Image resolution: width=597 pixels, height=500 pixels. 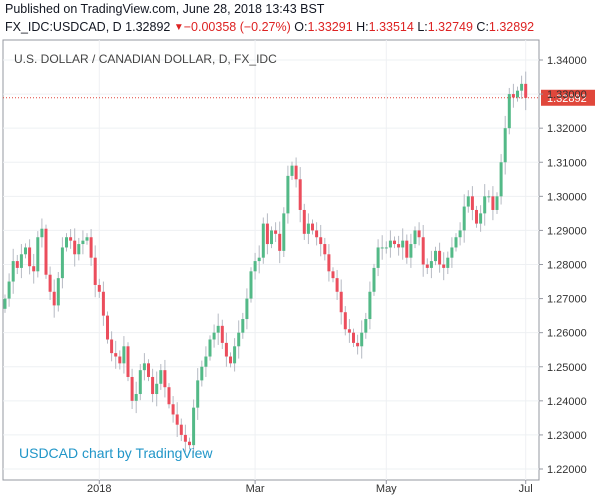 What do you see at coordinates (567, 61) in the screenshot?
I see `y-tick-label: 1.34000` at bounding box center [567, 61].